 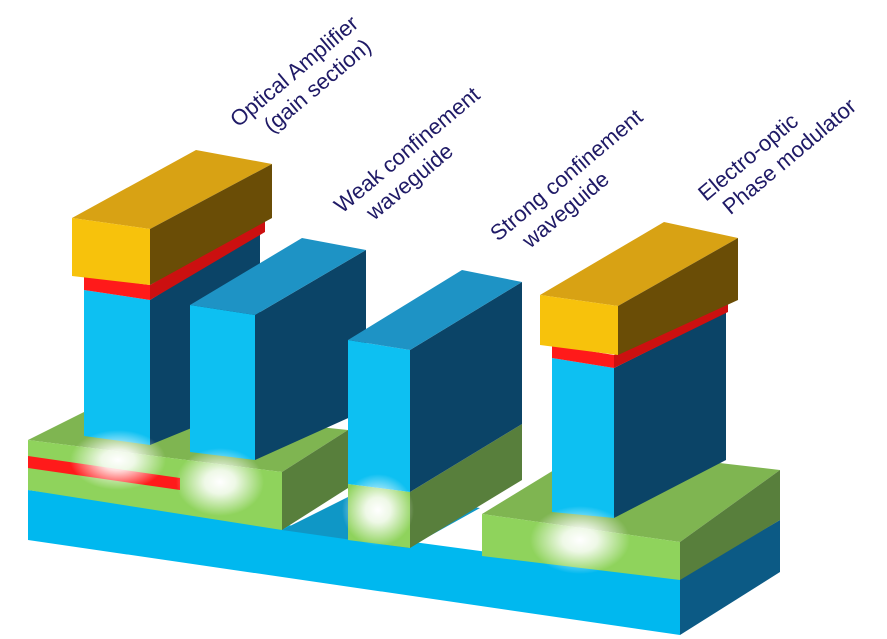 What do you see at coordinates (583, 356) in the screenshot?
I see `modulator-red-front` at bounding box center [583, 356].